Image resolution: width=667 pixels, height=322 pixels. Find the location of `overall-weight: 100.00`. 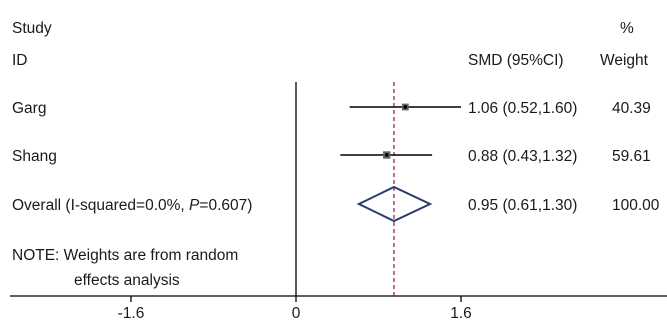

overall-weight: 100.00 is located at coordinates (636, 205).